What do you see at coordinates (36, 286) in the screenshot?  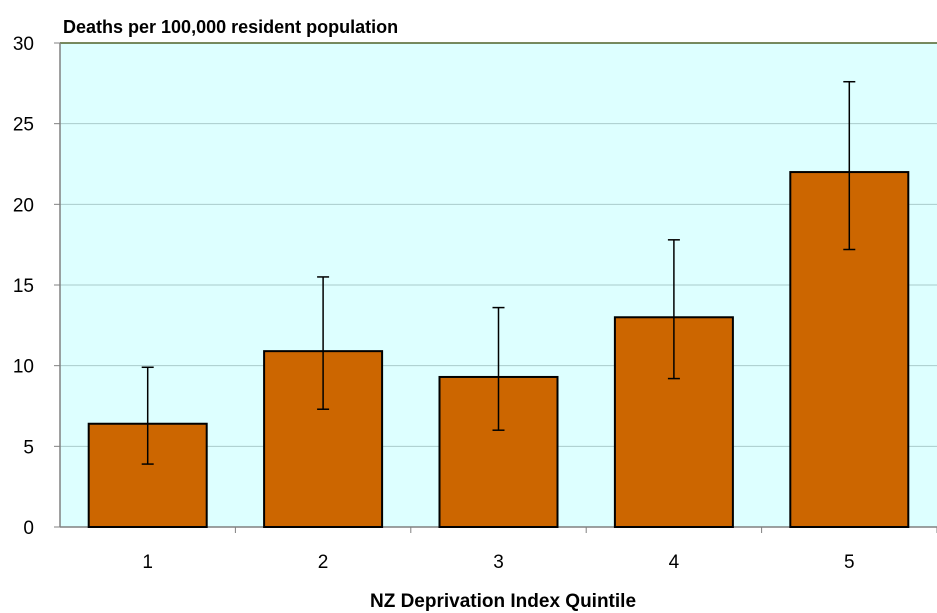 I see `y-axis-ticks: 0 5 10 15 20 25 30` at bounding box center [36, 286].